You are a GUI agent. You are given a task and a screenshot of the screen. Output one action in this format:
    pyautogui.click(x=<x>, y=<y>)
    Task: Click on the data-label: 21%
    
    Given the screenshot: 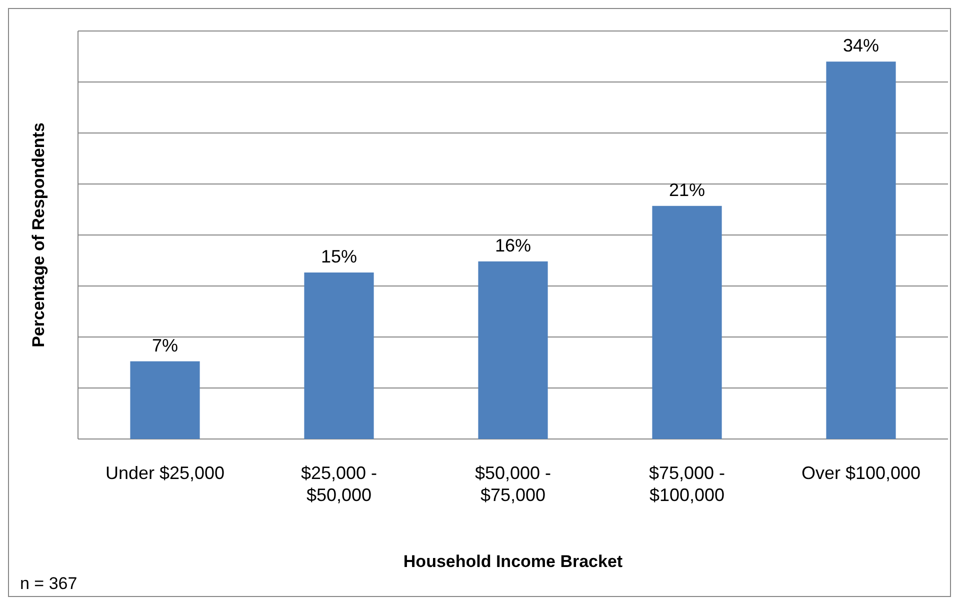 What is the action you would take?
    pyautogui.click(x=687, y=190)
    